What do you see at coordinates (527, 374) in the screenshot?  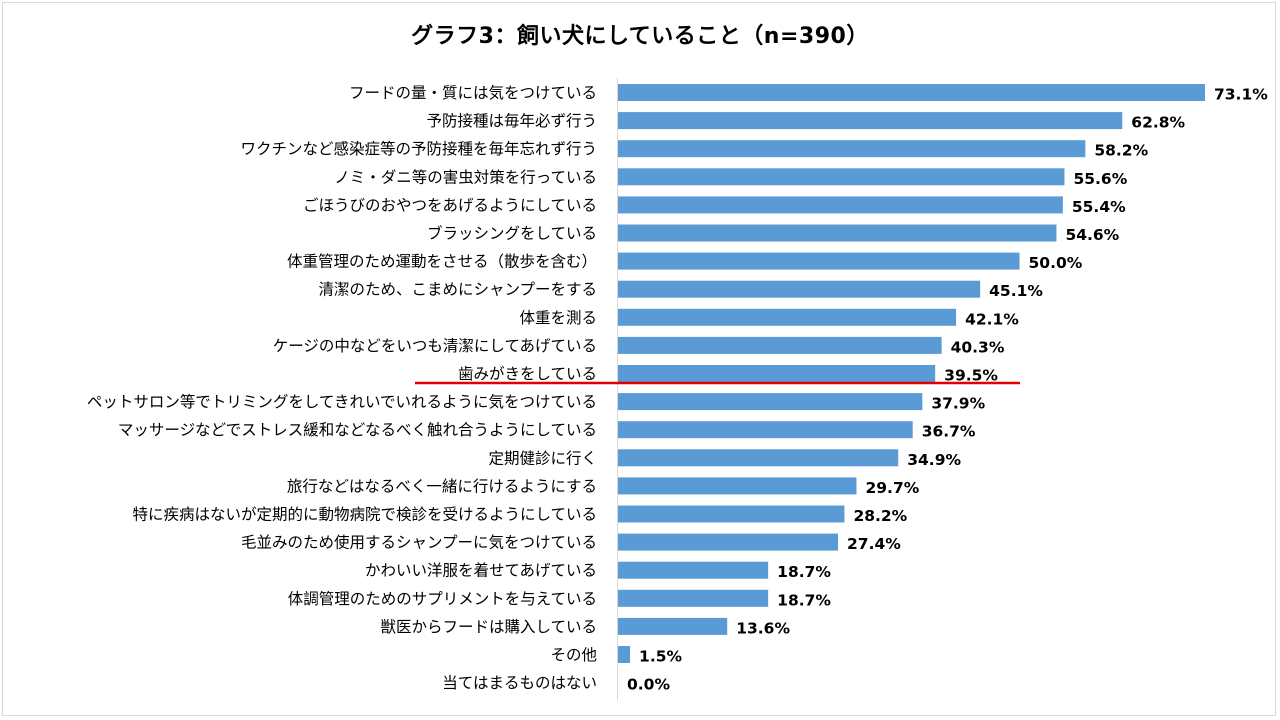 I see `category-label: 歯みがきをしている` at bounding box center [527, 374].